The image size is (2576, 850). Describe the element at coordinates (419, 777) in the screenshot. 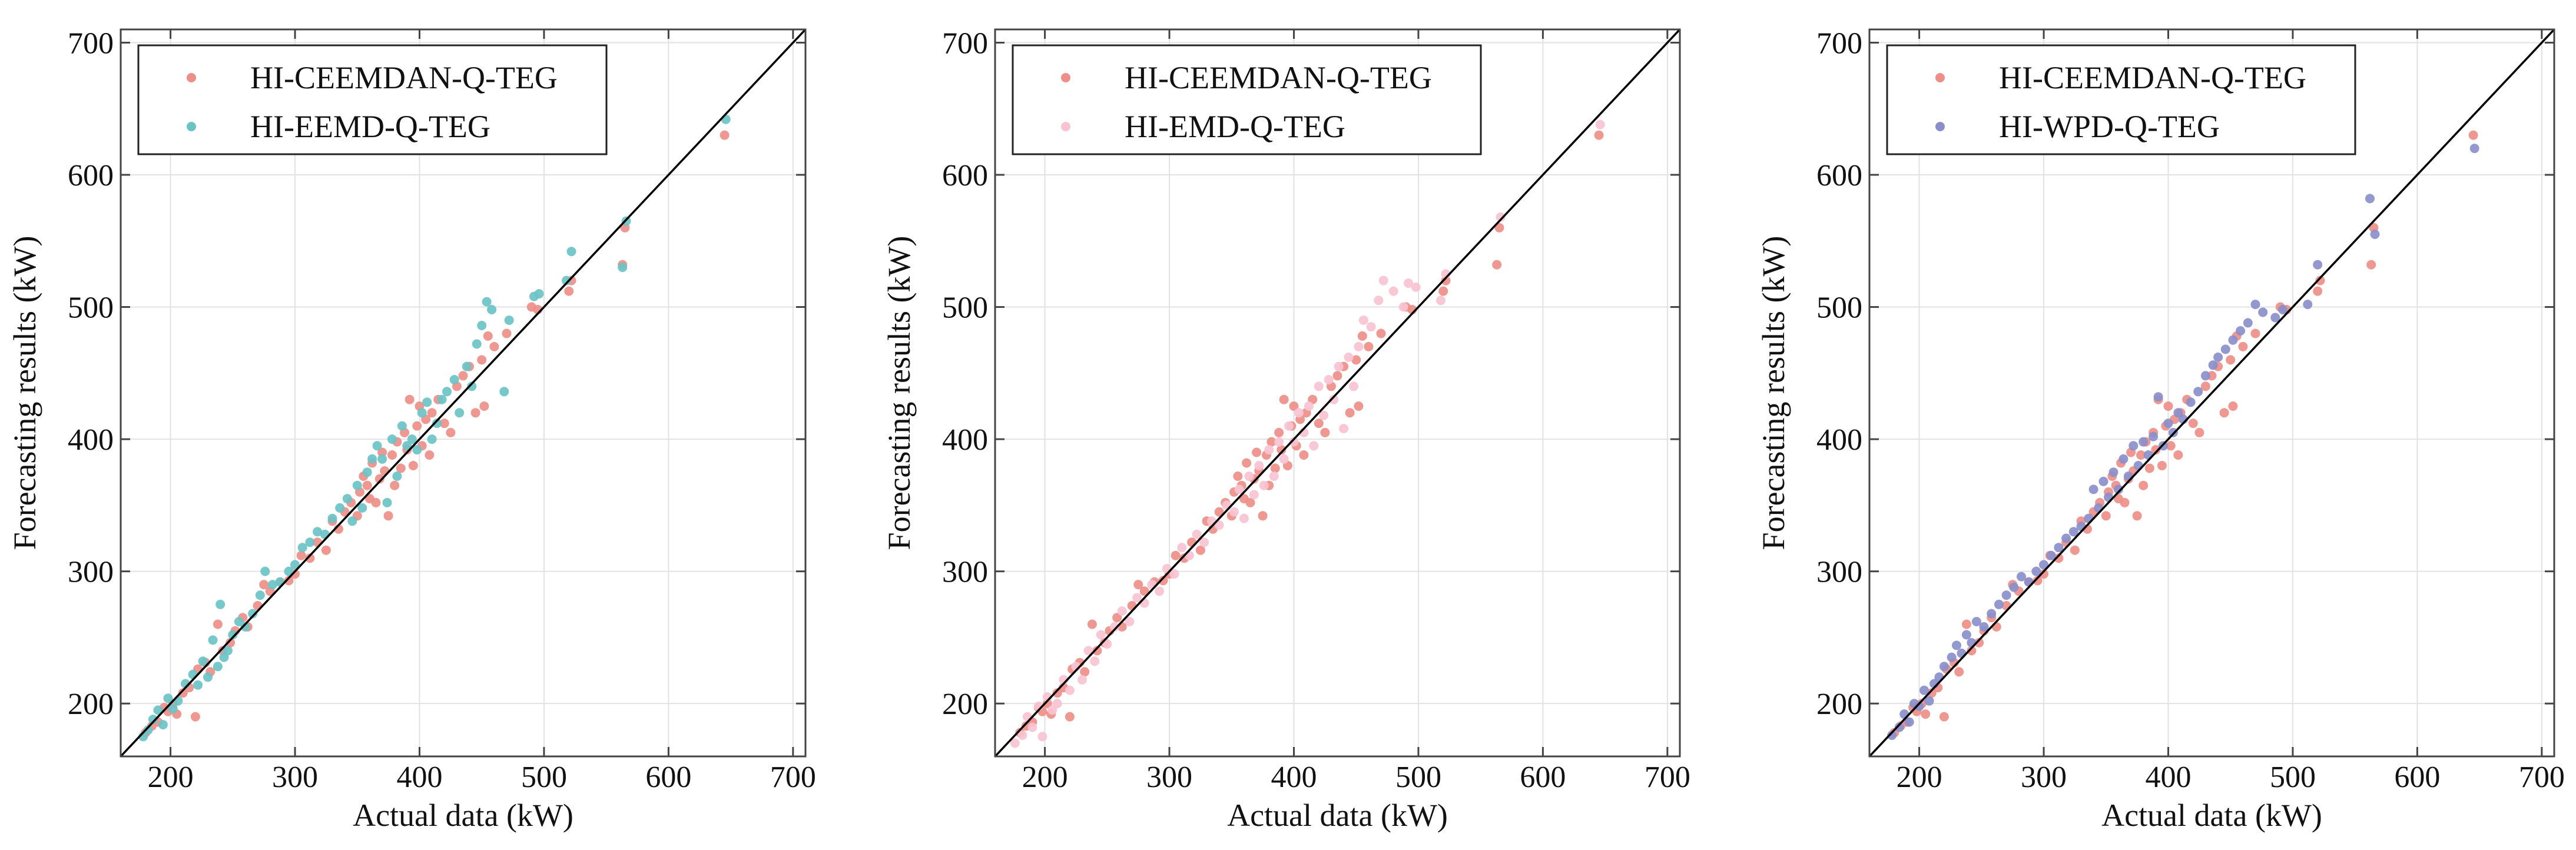

I see `x-tick-label: 400` at that location.